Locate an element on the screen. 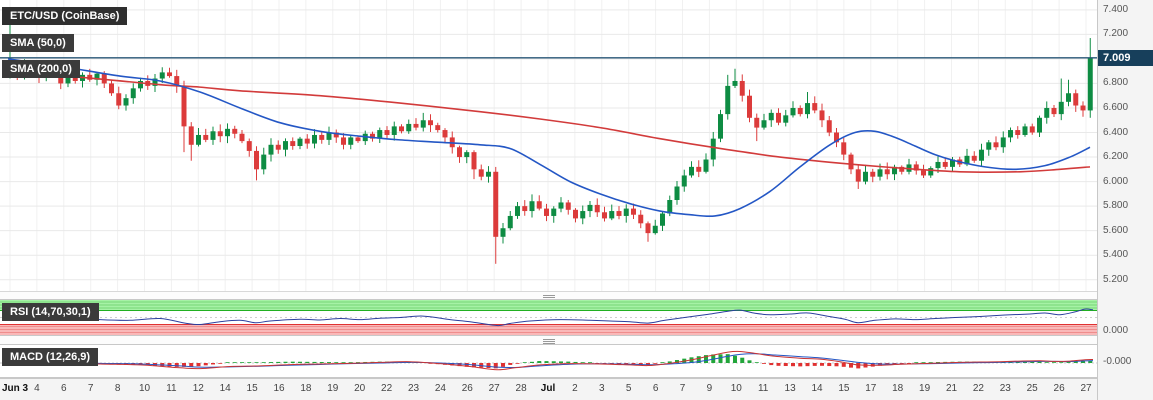 The height and width of the screenshot is (400, 1153). rsi-chart-canvas is located at coordinates (548, 317).